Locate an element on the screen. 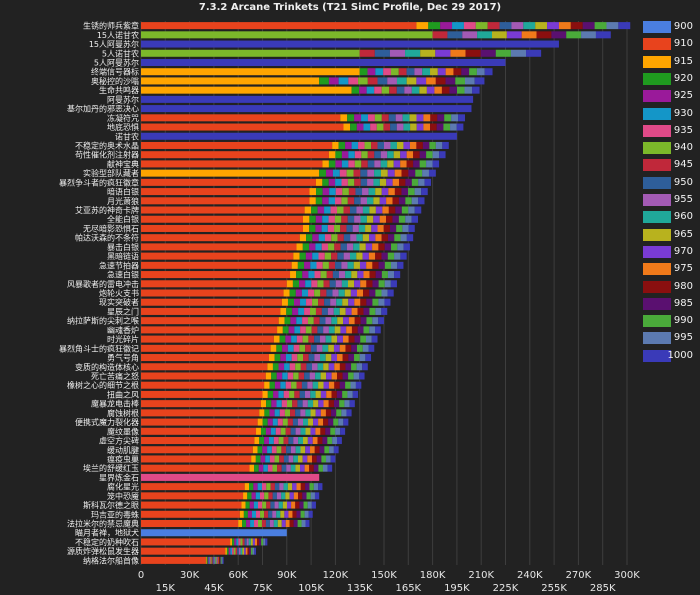  category-label: 地底恐惧 is located at coordinates (123, 127).